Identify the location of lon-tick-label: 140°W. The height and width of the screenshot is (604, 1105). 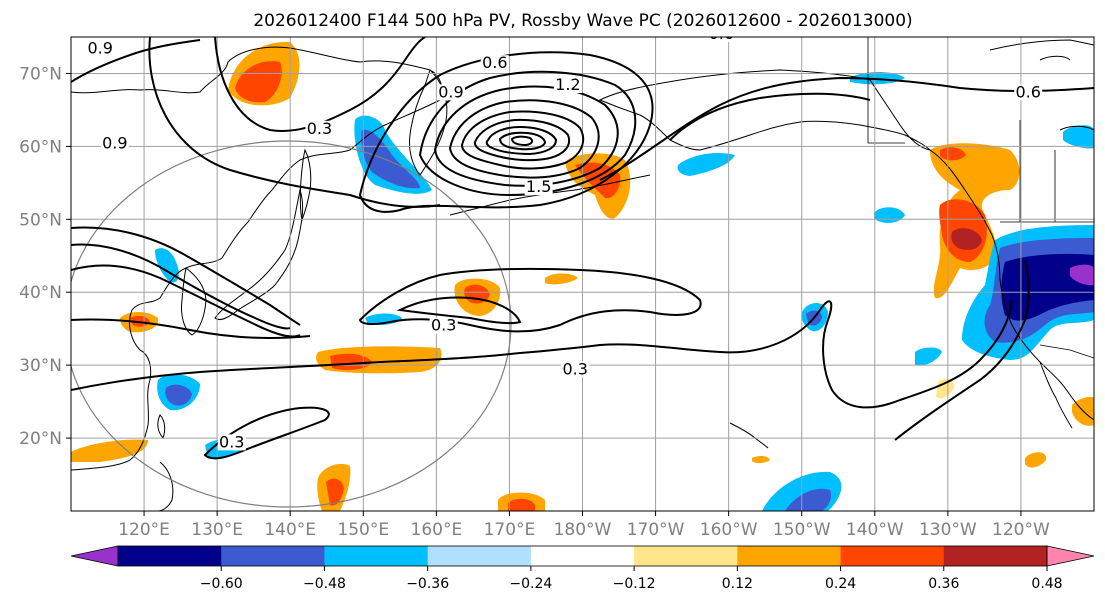
(875, 530).